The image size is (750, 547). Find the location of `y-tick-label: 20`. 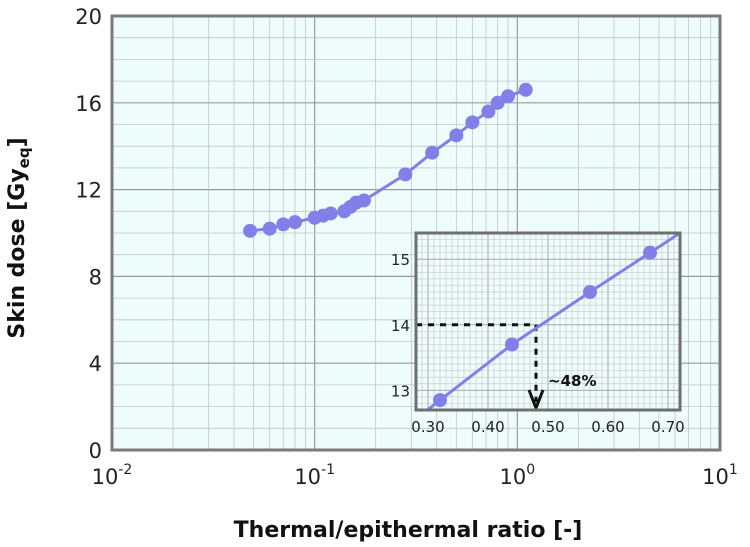

y-tick-label: 20 is located at coordinates (88, 17).